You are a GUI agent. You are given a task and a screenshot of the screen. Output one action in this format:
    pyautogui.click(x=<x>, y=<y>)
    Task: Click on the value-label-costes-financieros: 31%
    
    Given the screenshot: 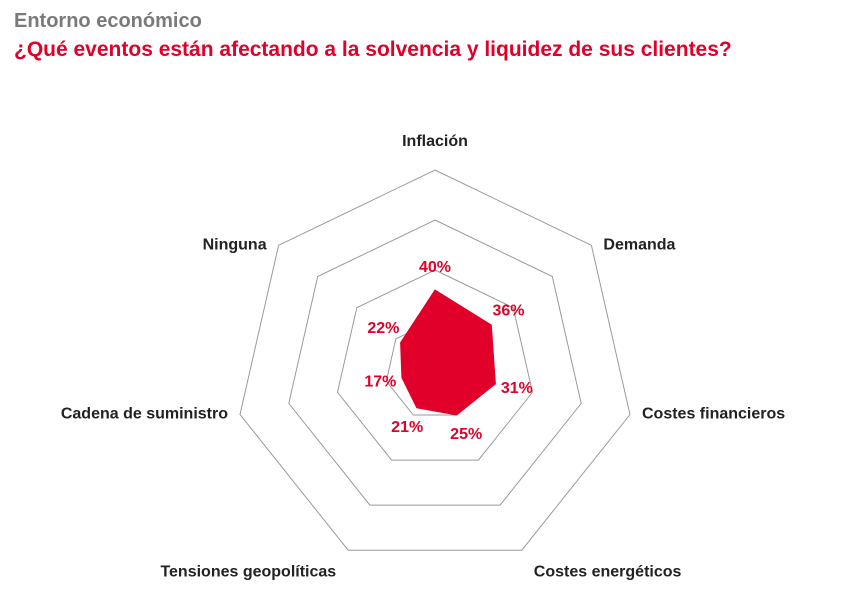 What is the action you would take?
    pyautogui.click(x=517, y=388)
    